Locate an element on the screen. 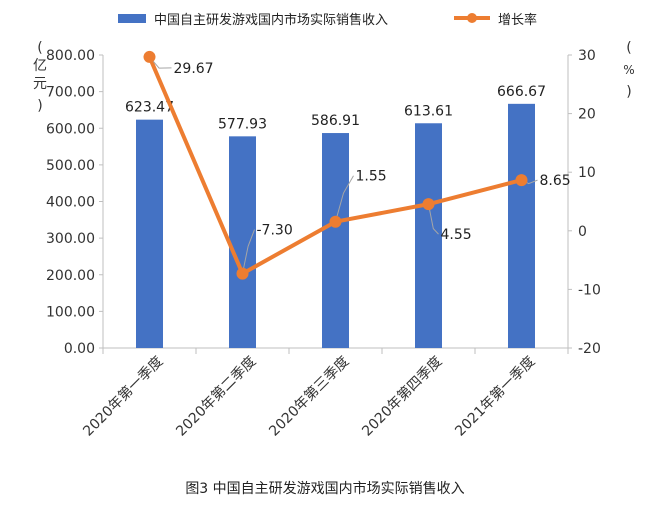 This screenshot has width=650, height=511. figure-caption: 图3 中国自主研发游戏国内市场实际销售收入 is located at coordinates (325, 489).